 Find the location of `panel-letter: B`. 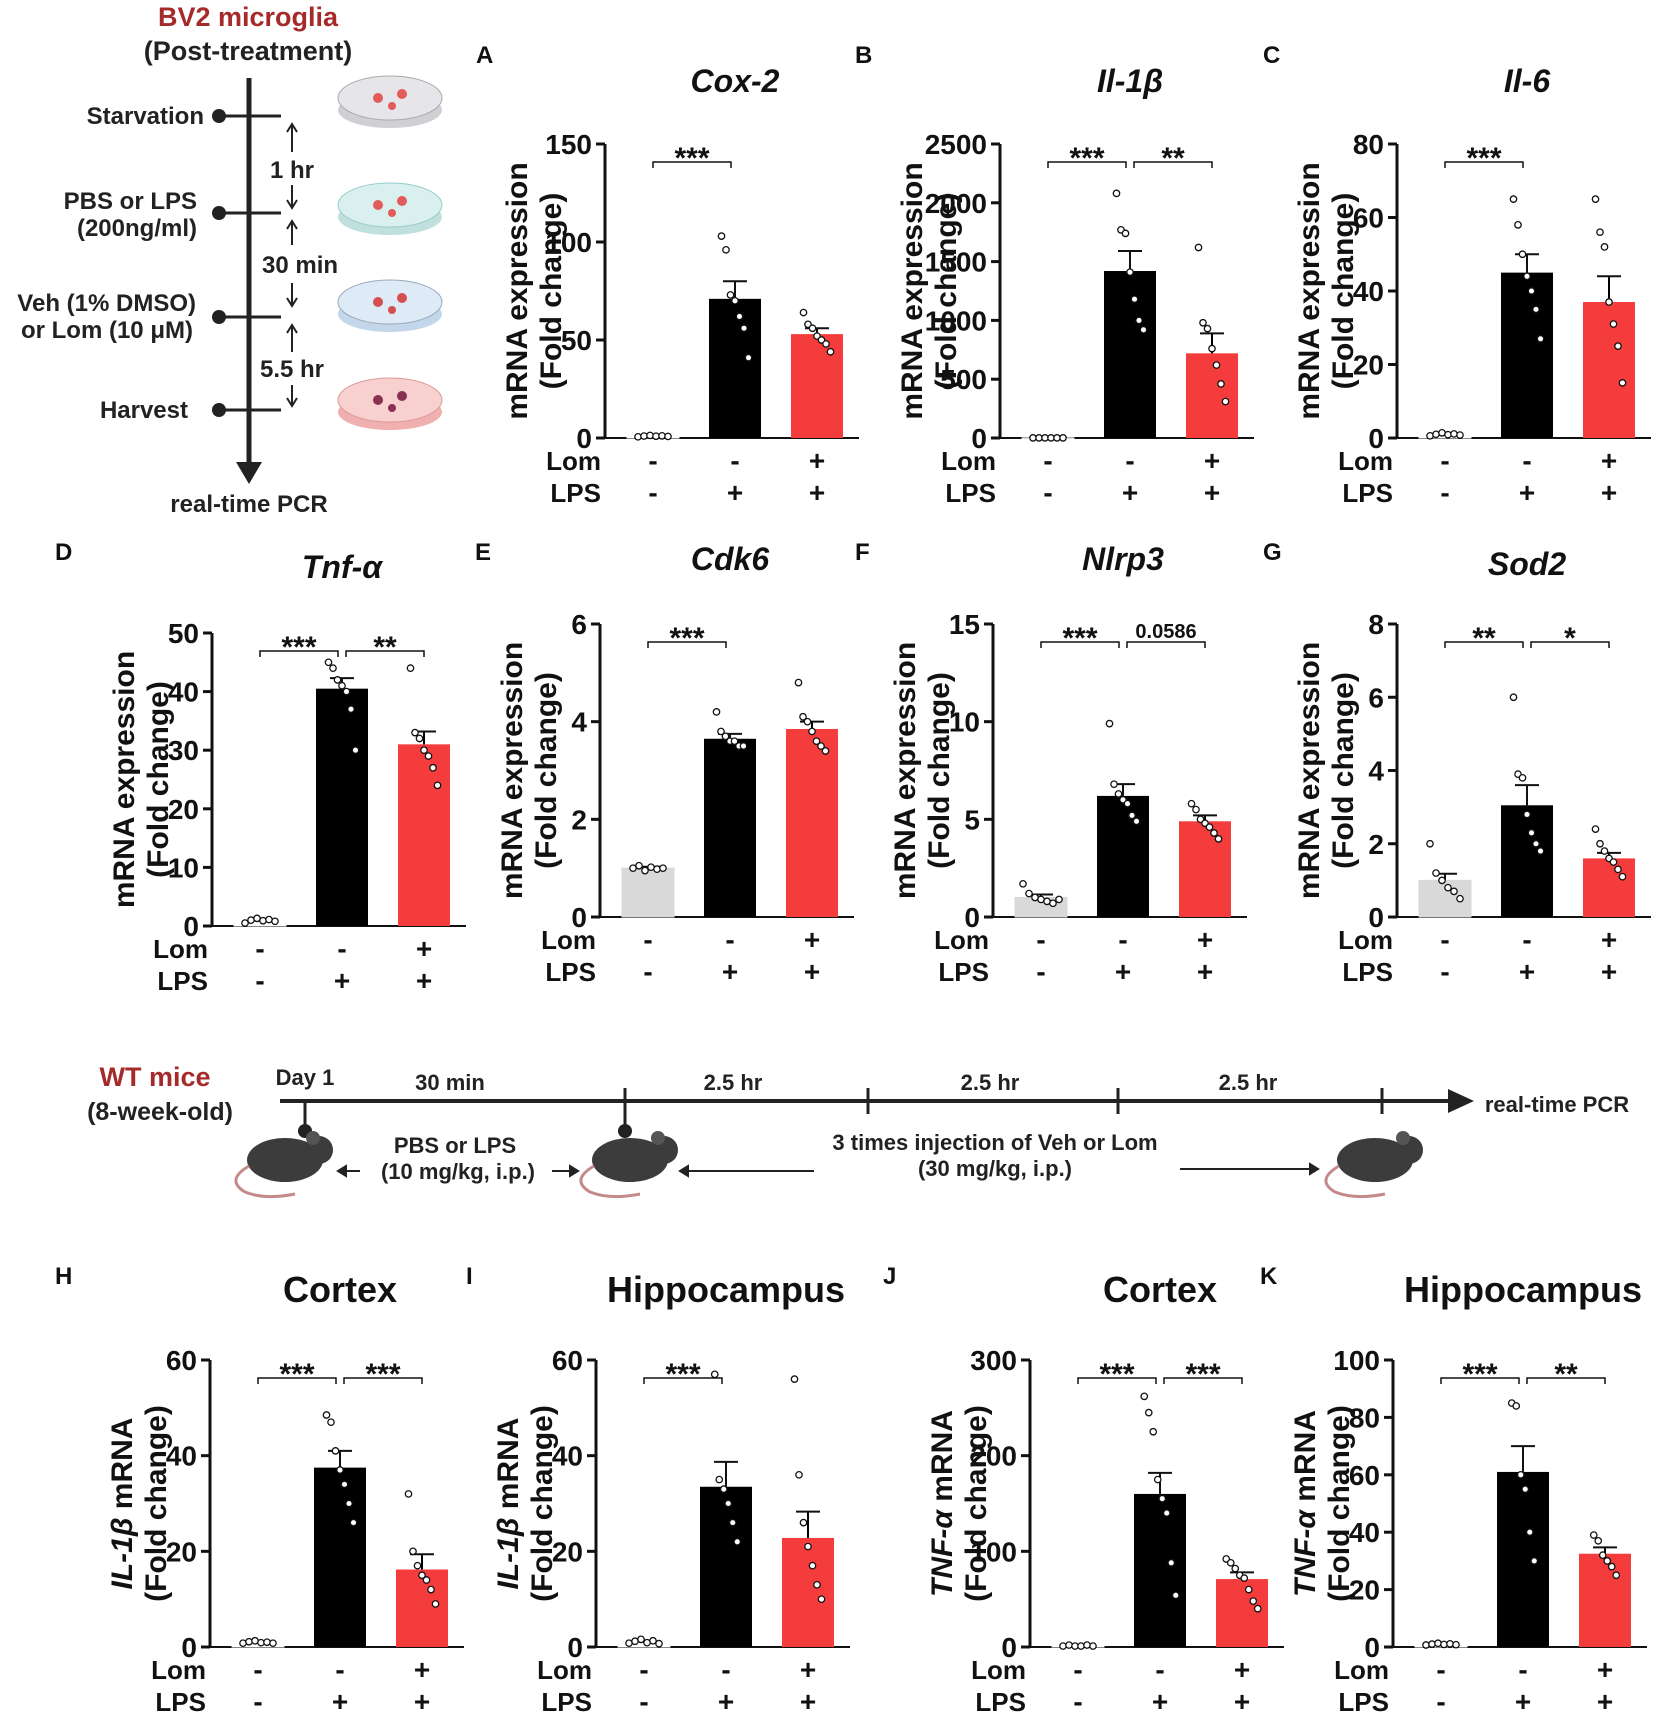

panel-letter: B is located at coordinates (863, 55).